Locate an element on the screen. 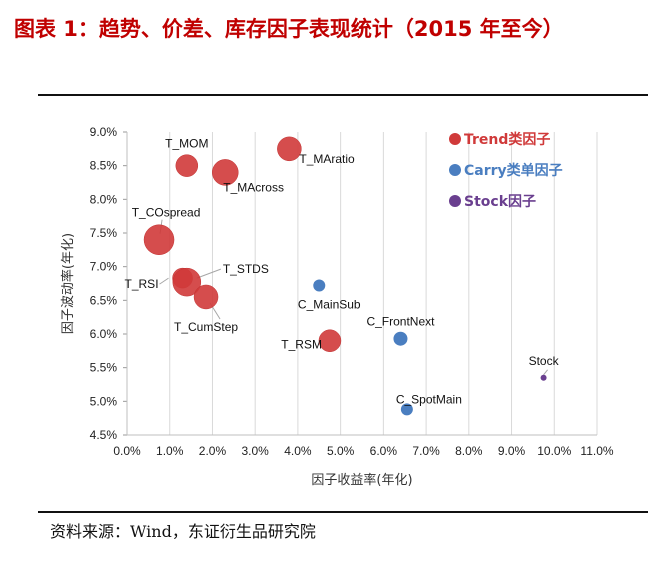 The height and width of the screenshot is (567, 660). point-label: T_CumStep is located at coordinates (206, 327).